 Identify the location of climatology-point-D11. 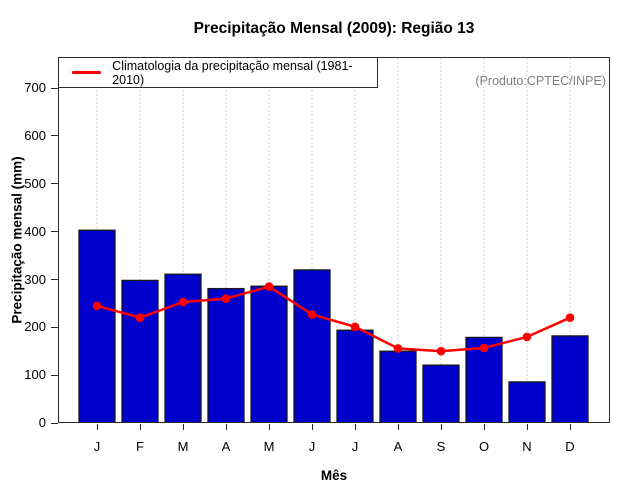
(570, 318).